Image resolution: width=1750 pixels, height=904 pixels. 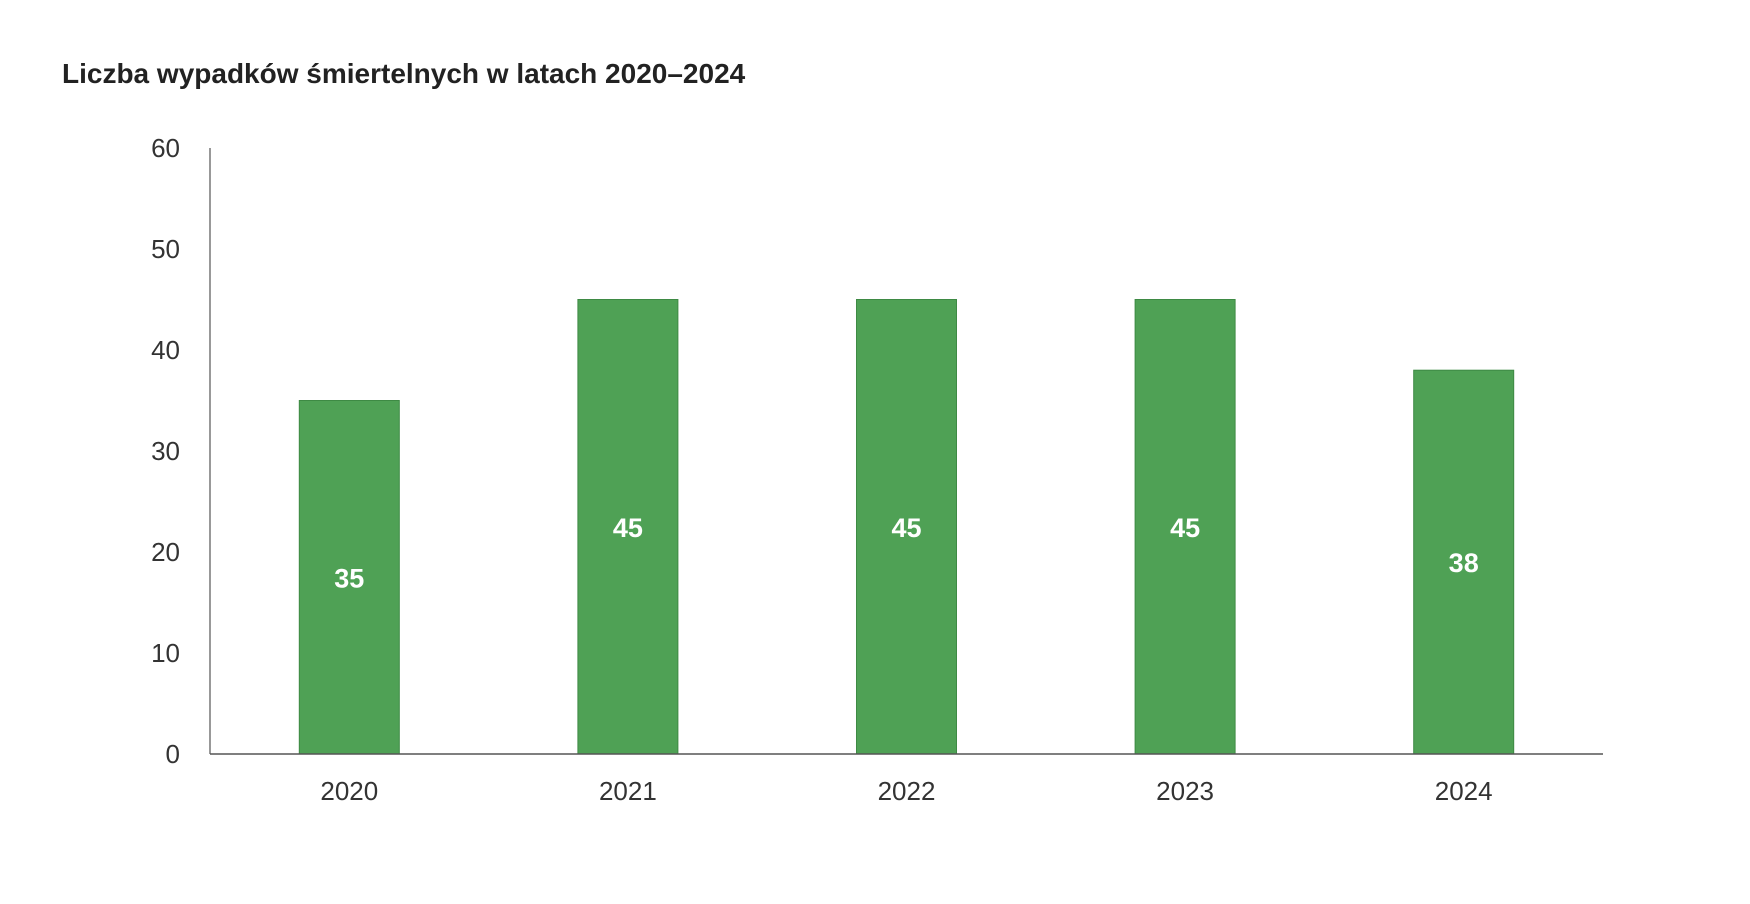 What do you see at coordinates (165, 653) in the screenshot?
I see `y-tick-label: 10` at bounding box center [165, 653].